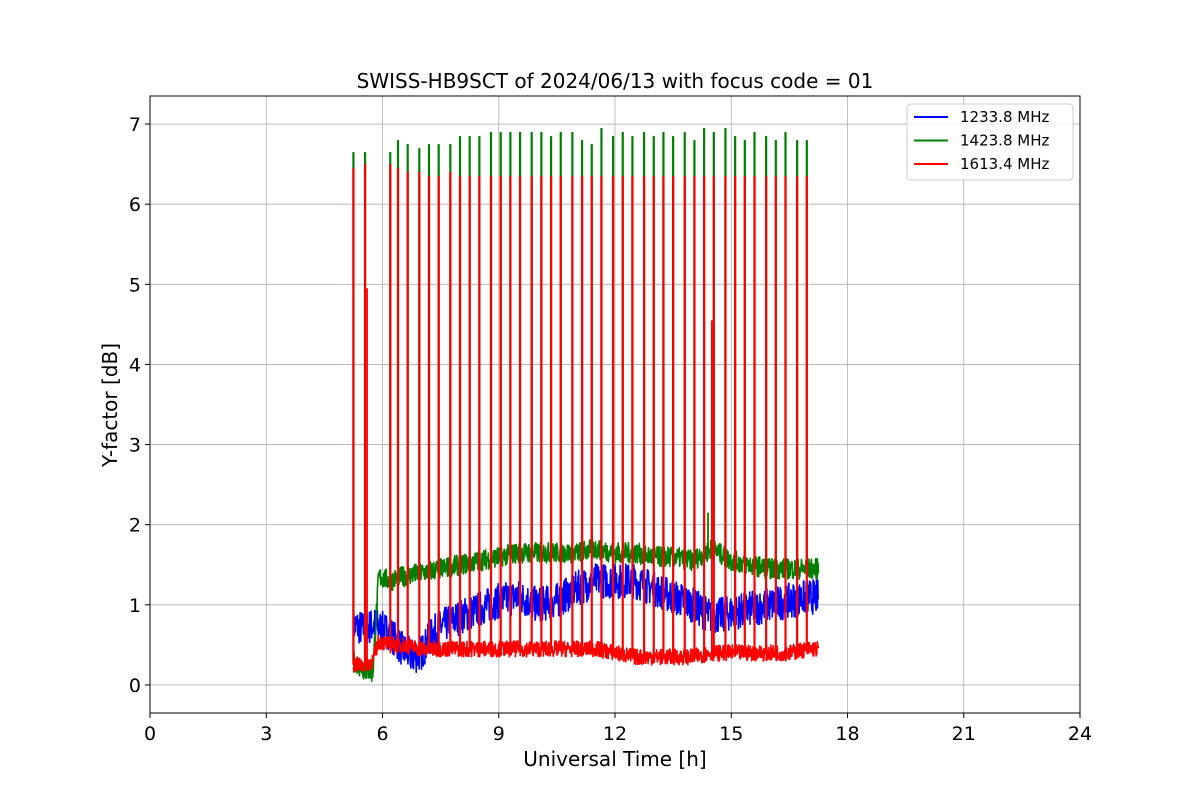 Image resolution: width=1200 pixels, height=800 pixels. Describe the element at coordinates (615, 734) in the screenshot. I see `x-tick-label: 12` at that location.